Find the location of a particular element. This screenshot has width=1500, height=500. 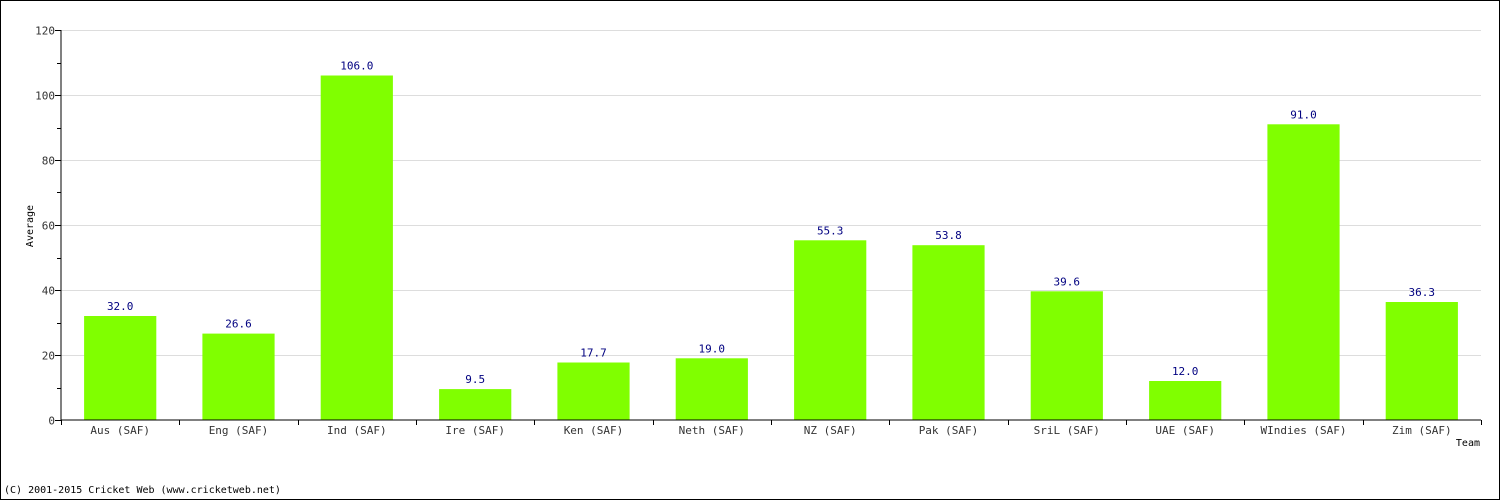

bar-value-label: 32.0 is located at coordinates (120, 306).